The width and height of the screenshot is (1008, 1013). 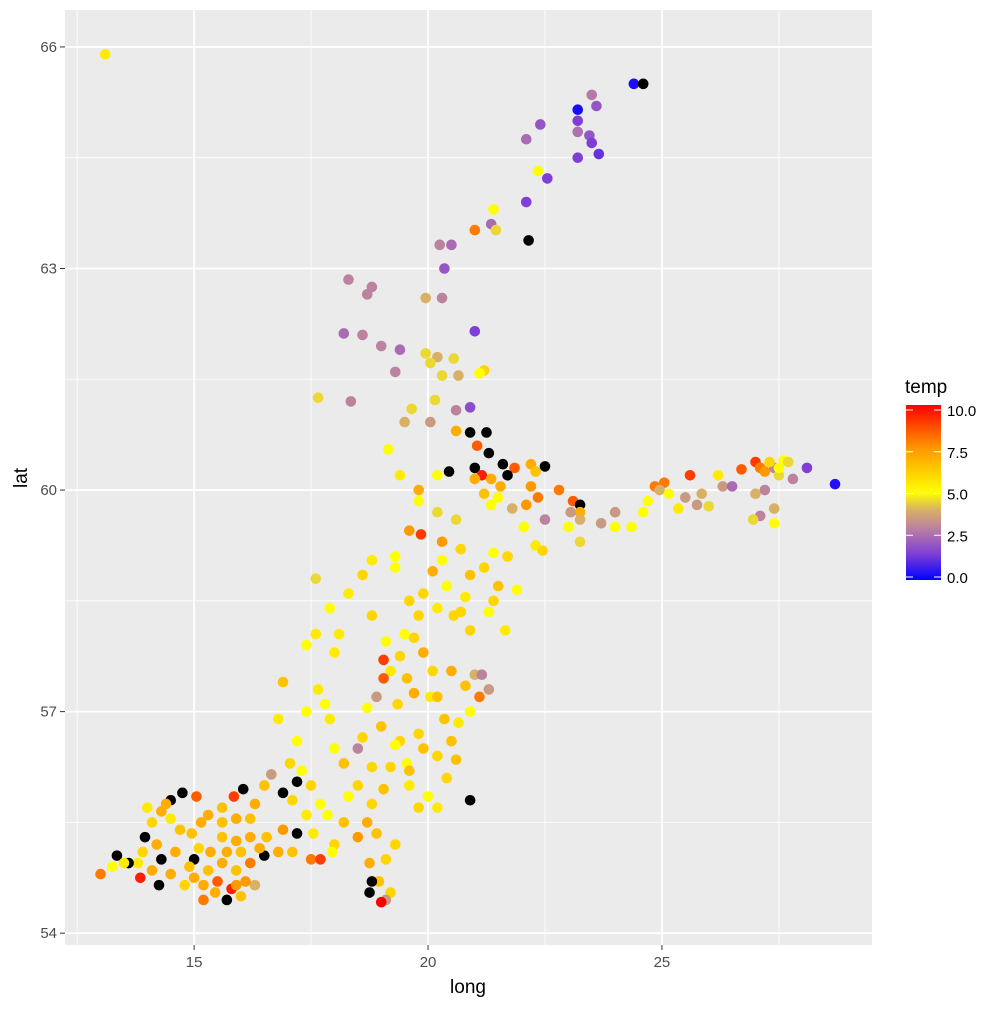 What do you see at coordinates (957, 453) in the screenshot?
I see `legend-tick-label: 7.5` at bounding box center [957, 453].